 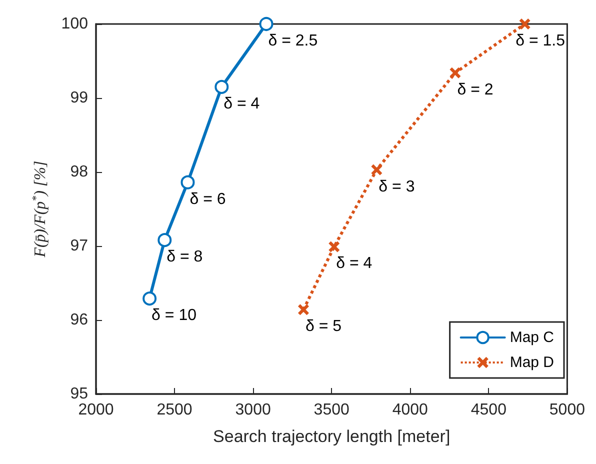 I want to click on annotation: δ = 2, so click(x=475, y=89).